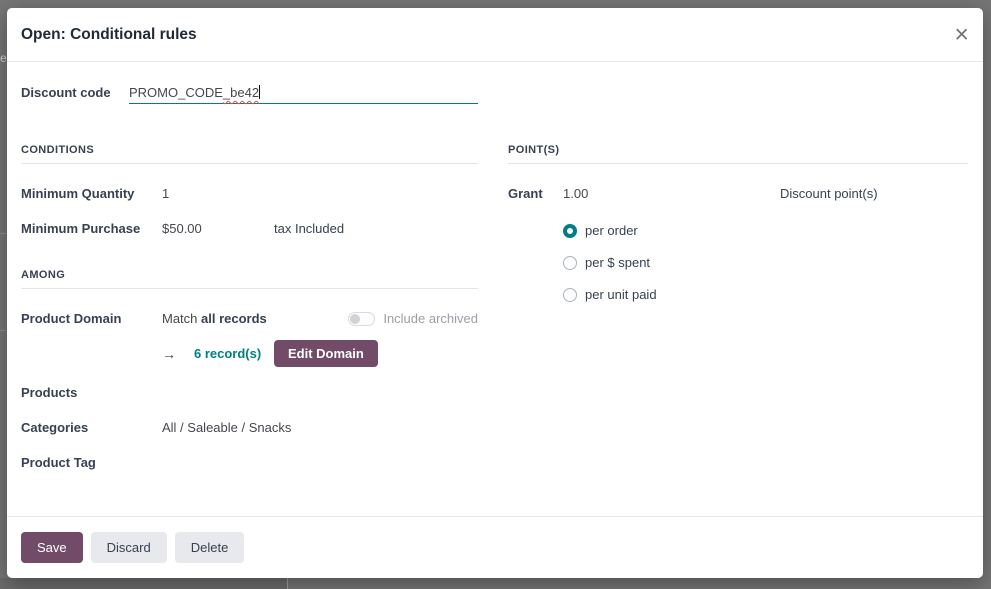  What do you see at coordinates (5, 58) in the screenshot?
I see `backdrop-clipped-text: er` at bounding box center [5, 58].